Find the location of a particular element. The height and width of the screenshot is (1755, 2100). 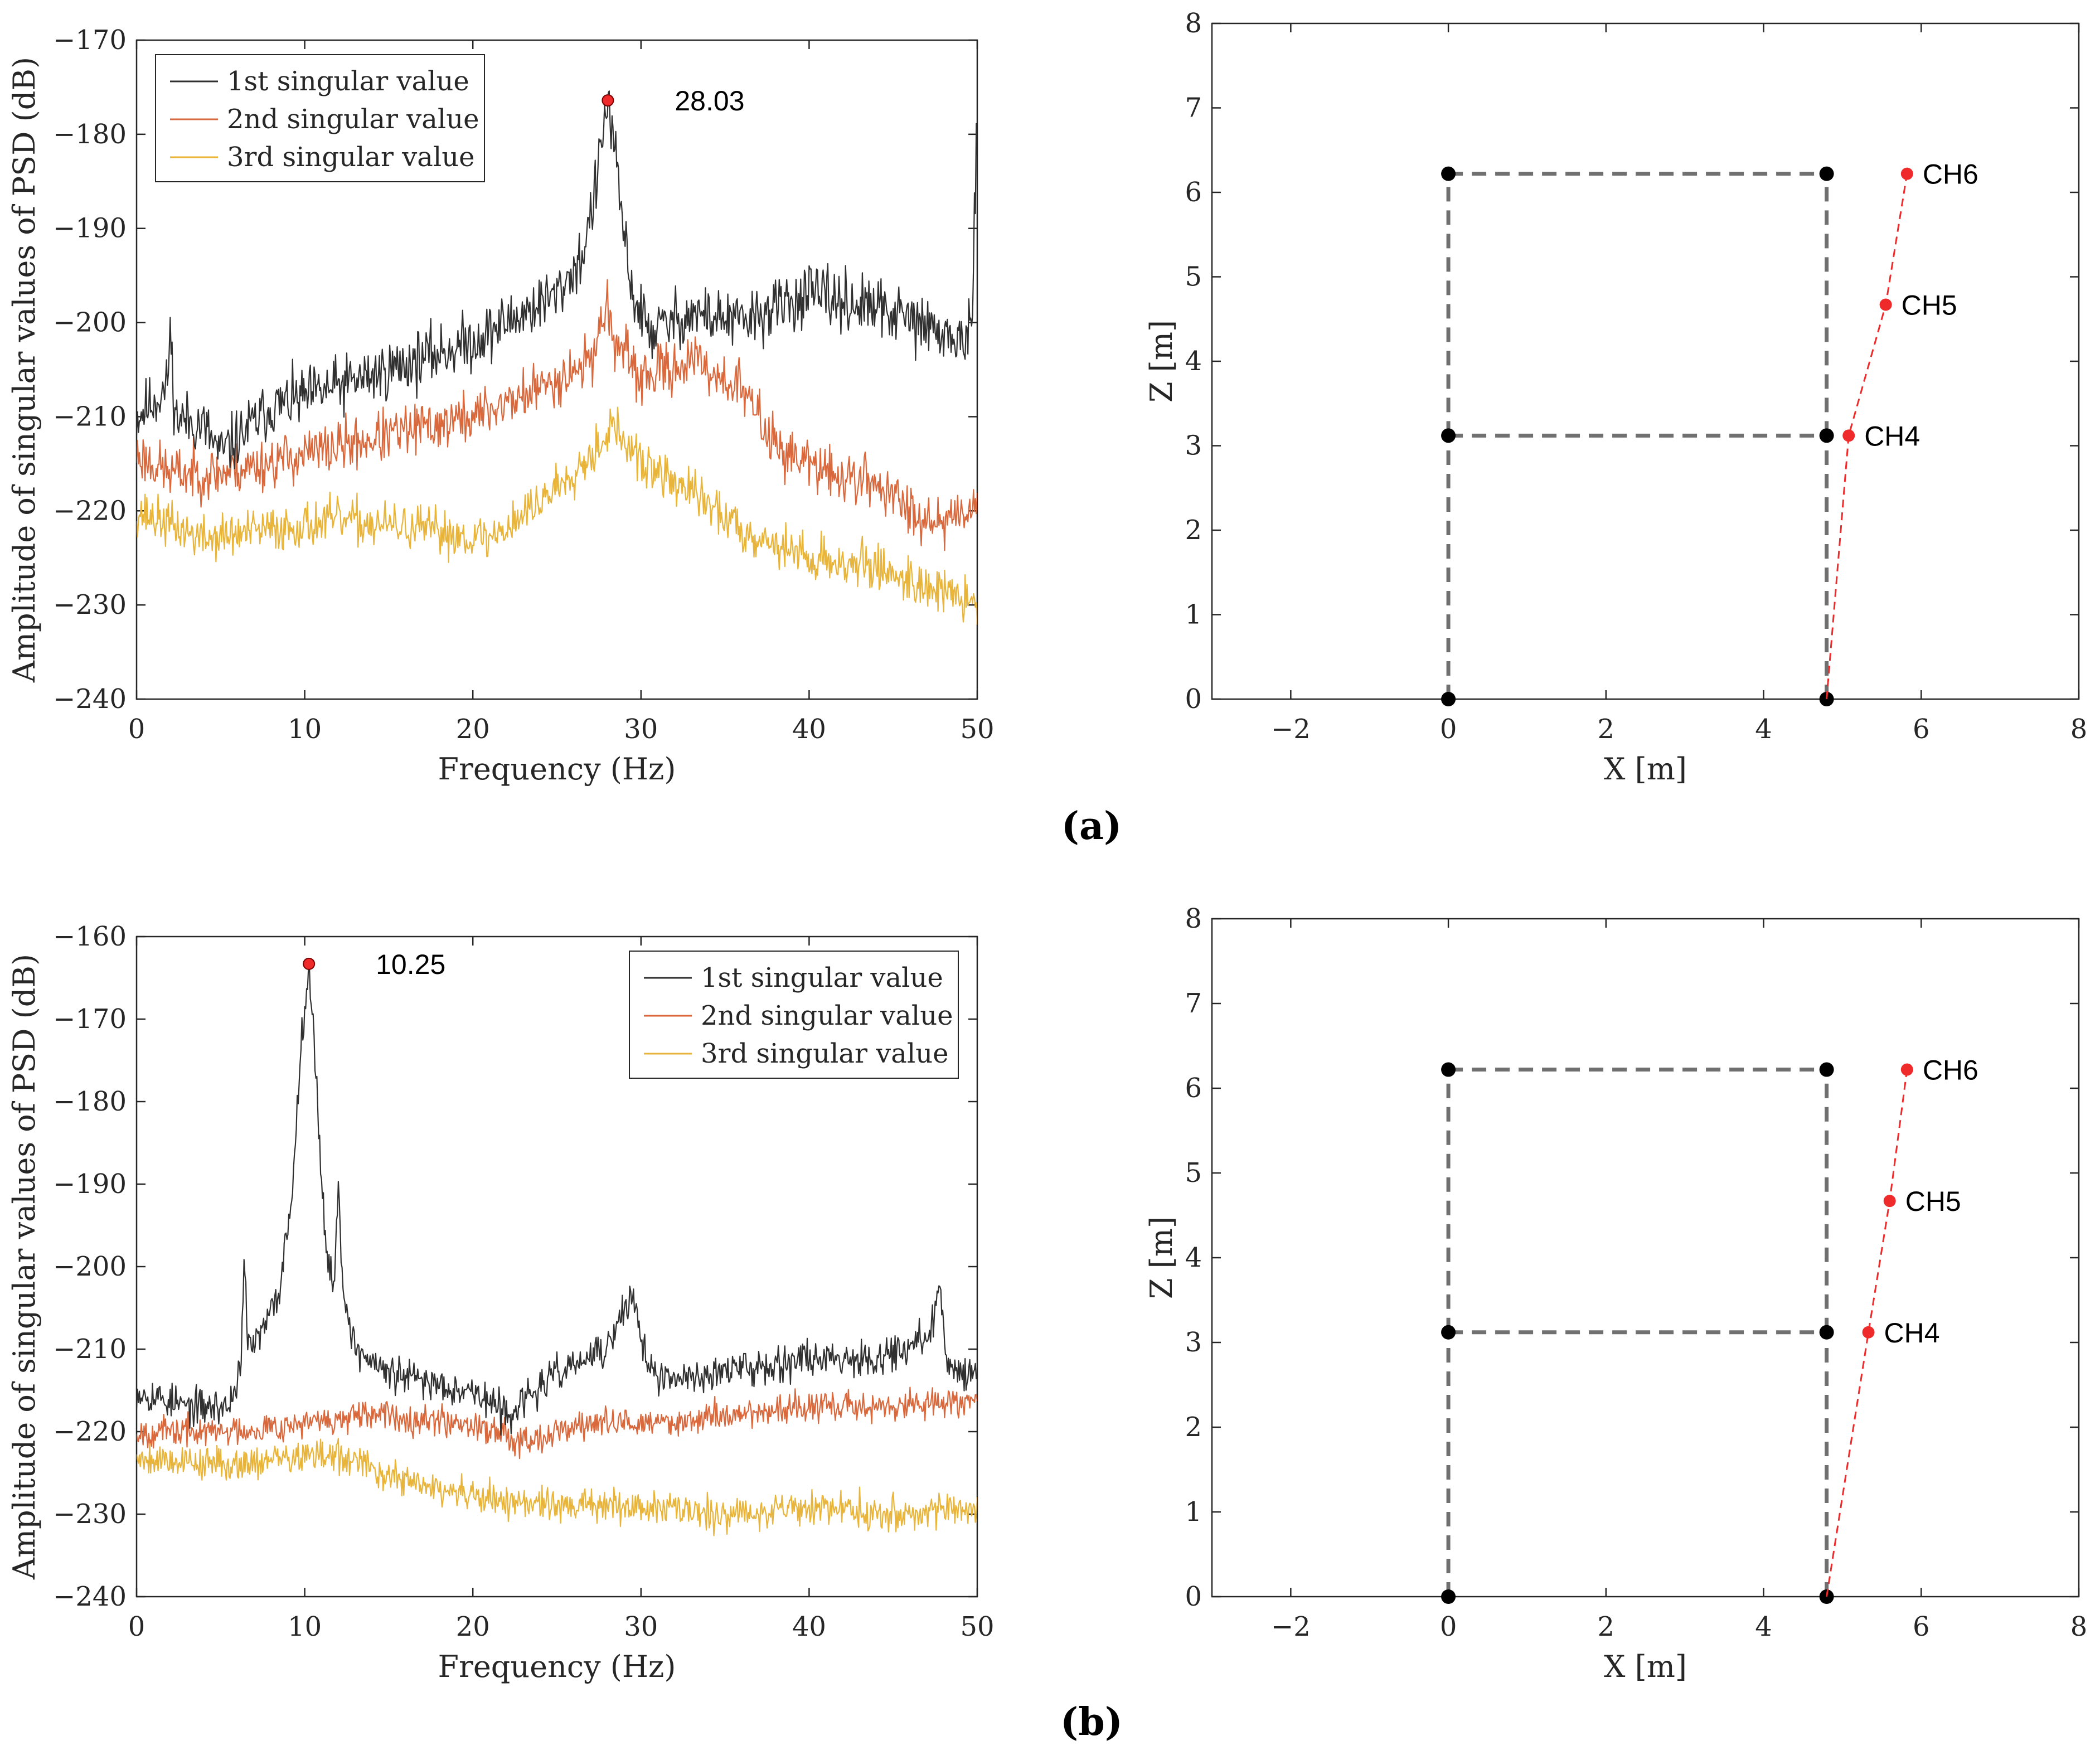

panel-a-psd-x-tick-label: 10 is located at coordinates (305, 730).